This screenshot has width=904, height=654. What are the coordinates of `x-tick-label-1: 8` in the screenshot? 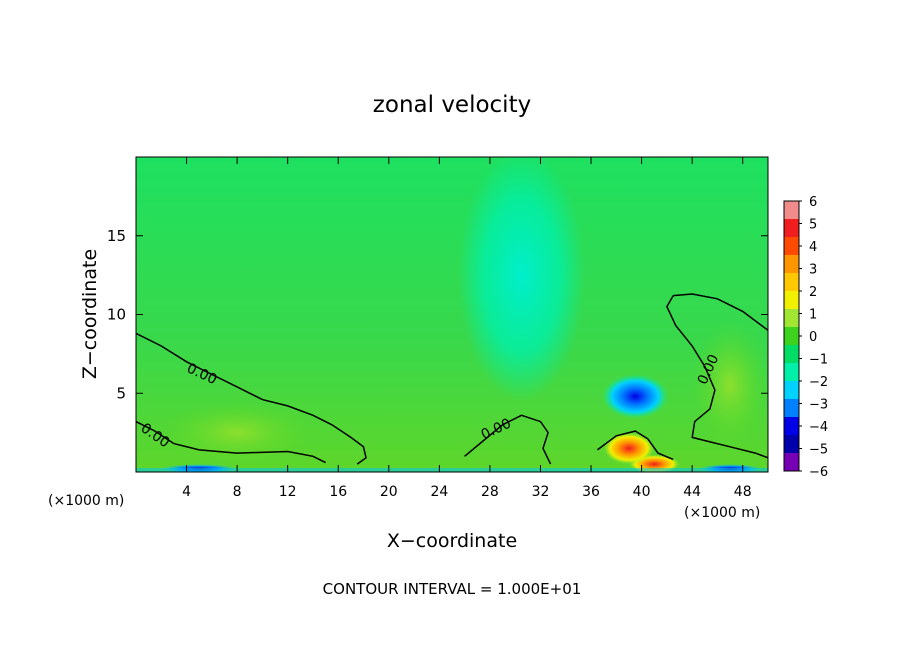 It's located at (237, 492).